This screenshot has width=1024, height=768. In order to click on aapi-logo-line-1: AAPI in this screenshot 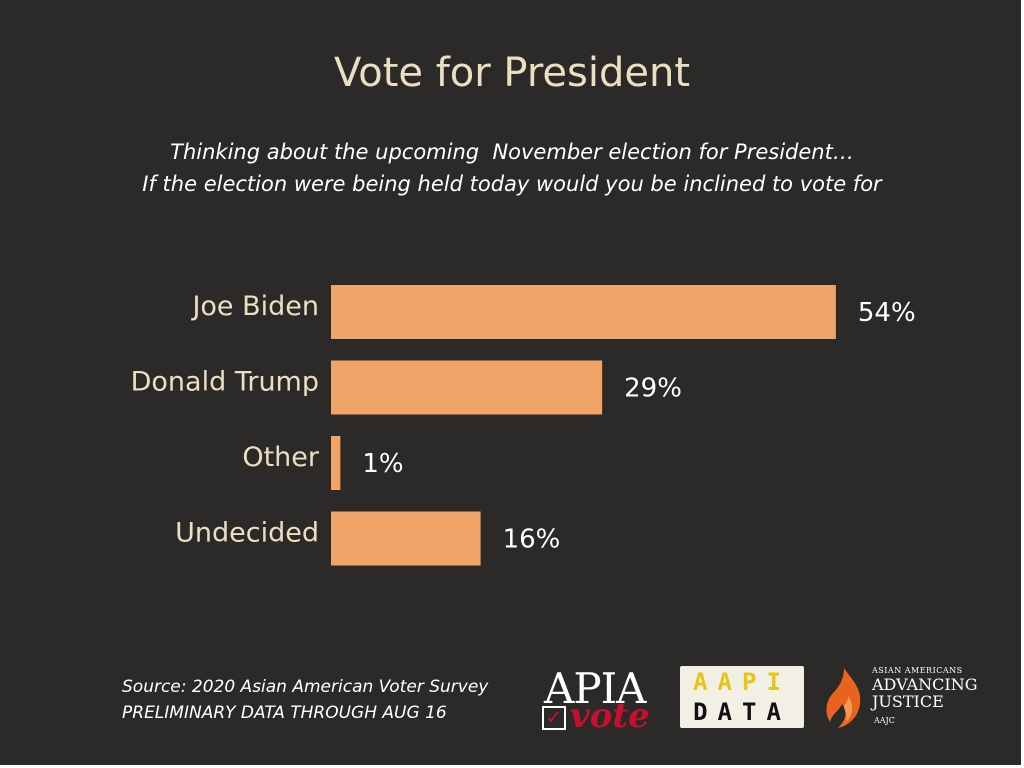, I will do `click(742, 682)`.